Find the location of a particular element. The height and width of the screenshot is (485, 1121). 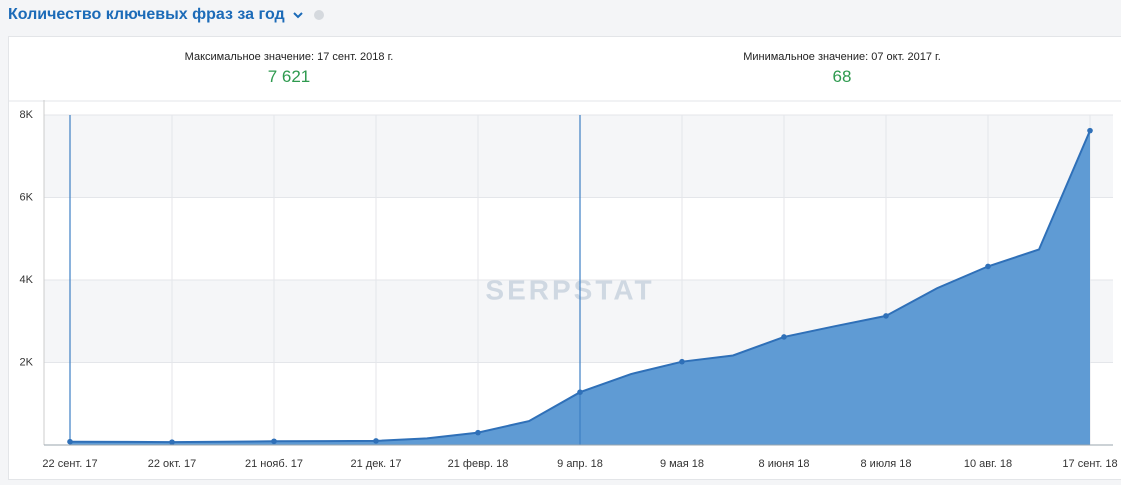

y-tick-label: 8K is located at coordinates (27, 115).